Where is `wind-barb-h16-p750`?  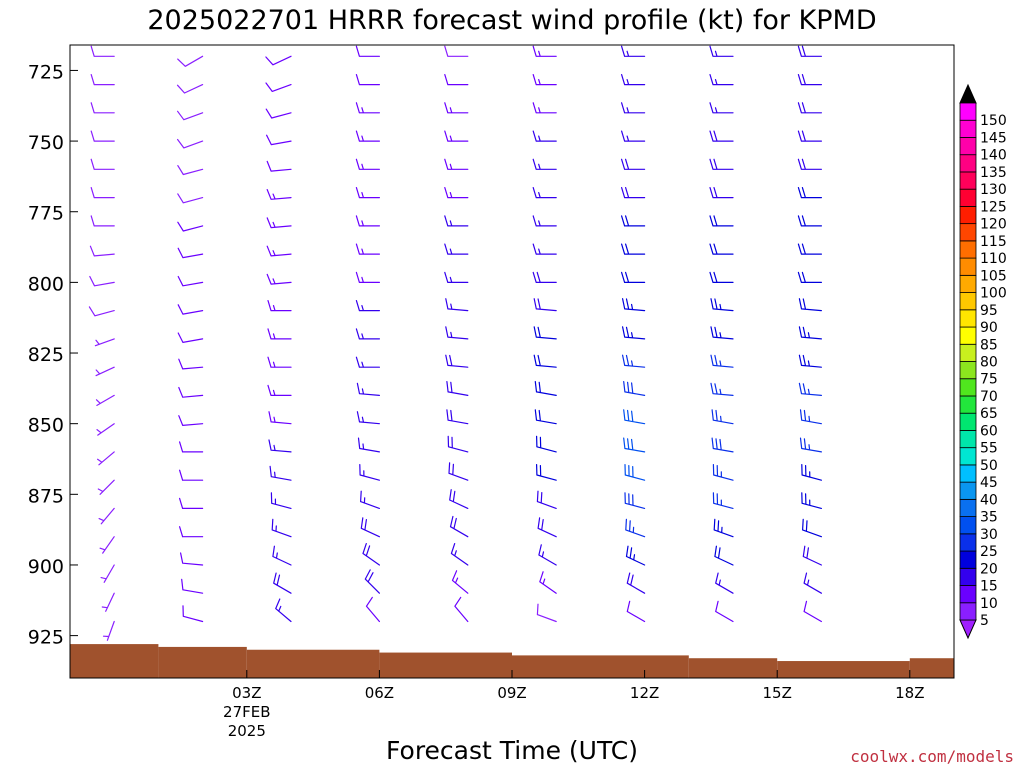
wind-barb-h16-p750 is located at coordinates (809, 136).